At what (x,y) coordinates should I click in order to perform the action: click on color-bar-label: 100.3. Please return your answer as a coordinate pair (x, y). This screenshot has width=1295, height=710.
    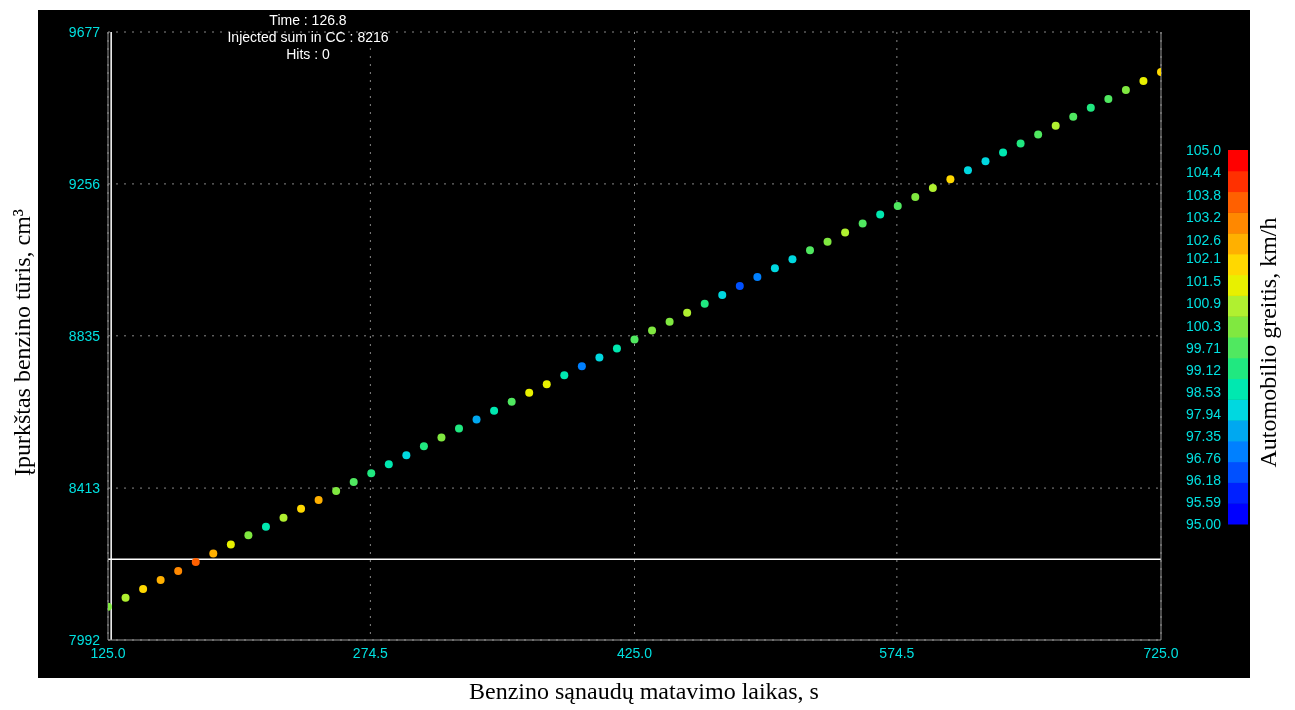
    Looking at the image, I should click on (1203, 325).